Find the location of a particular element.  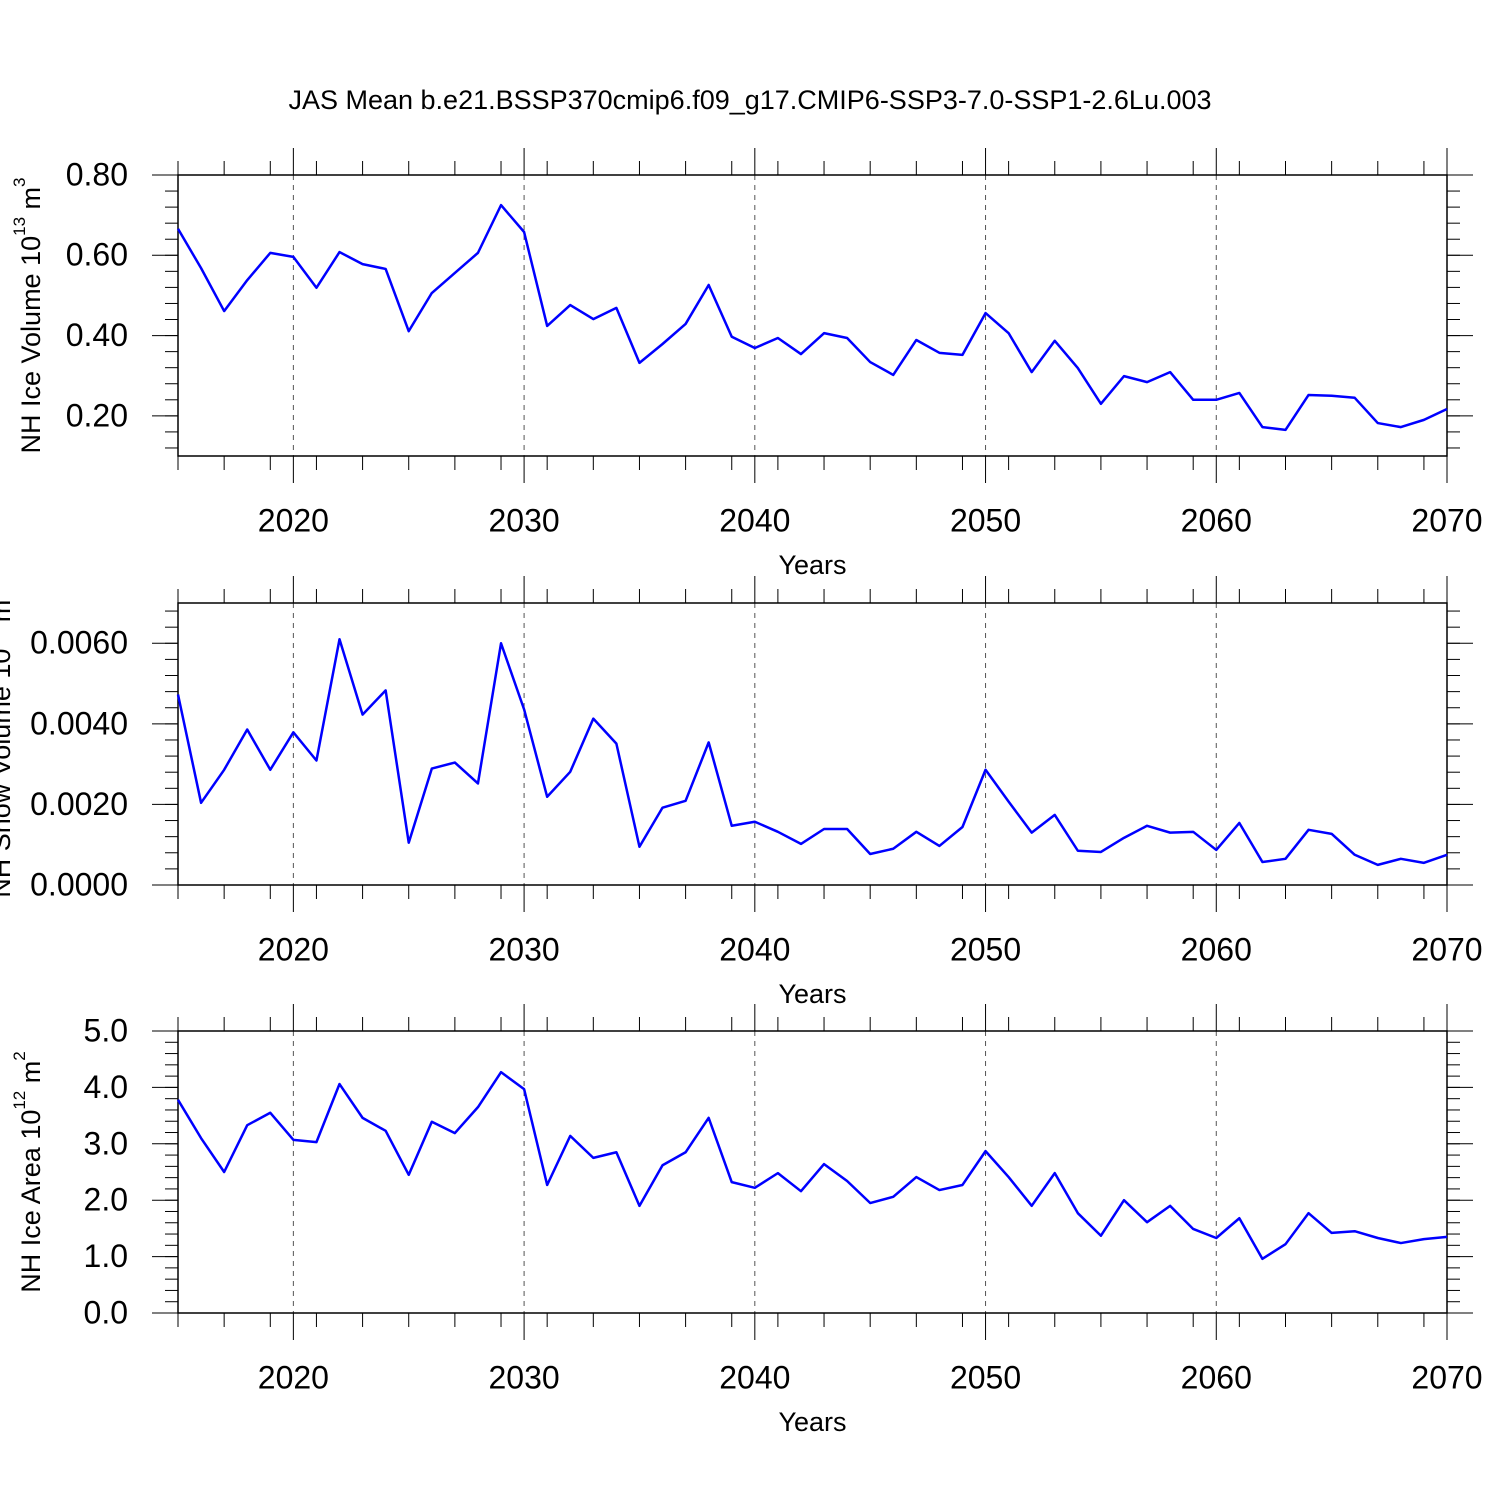

y-tick-label: 0.40 is located at coordinates (97, 335).